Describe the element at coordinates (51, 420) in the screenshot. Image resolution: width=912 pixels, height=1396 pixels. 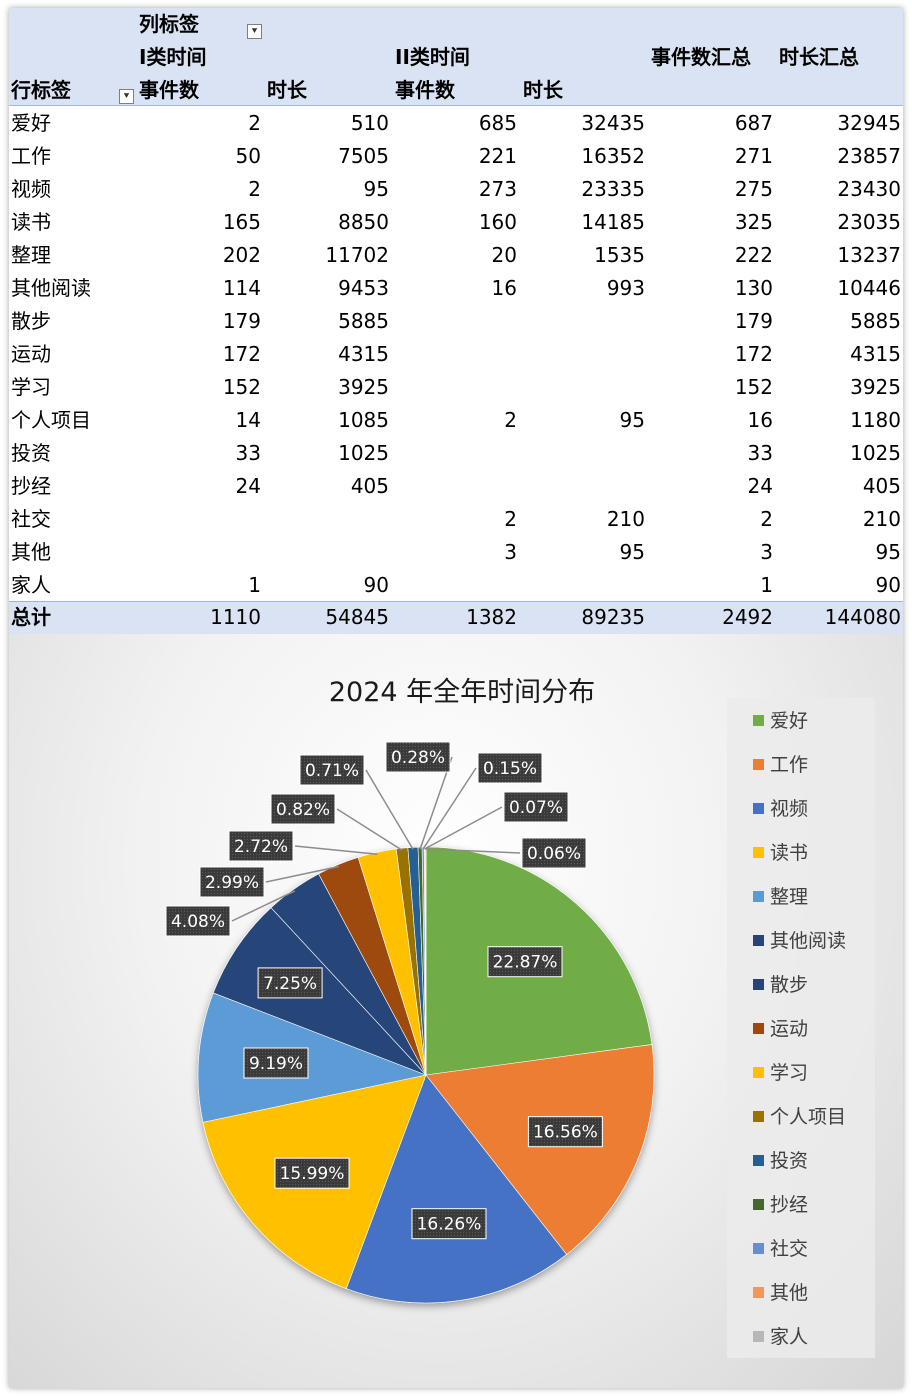
I see `row-label: 个人项目` at that location.